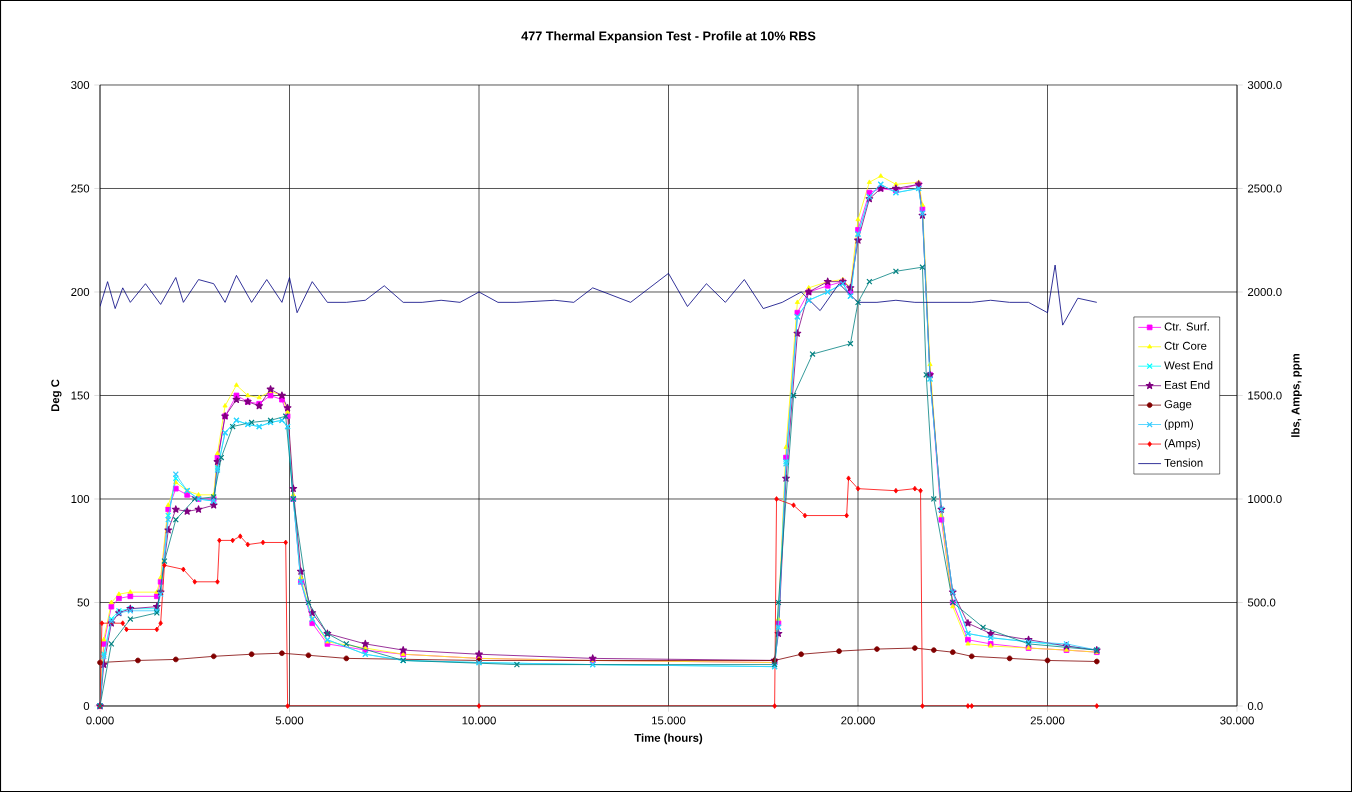 This screenshot has width=1352, height=792. I want to click on y-tick-label: 150, so click(80, 395).